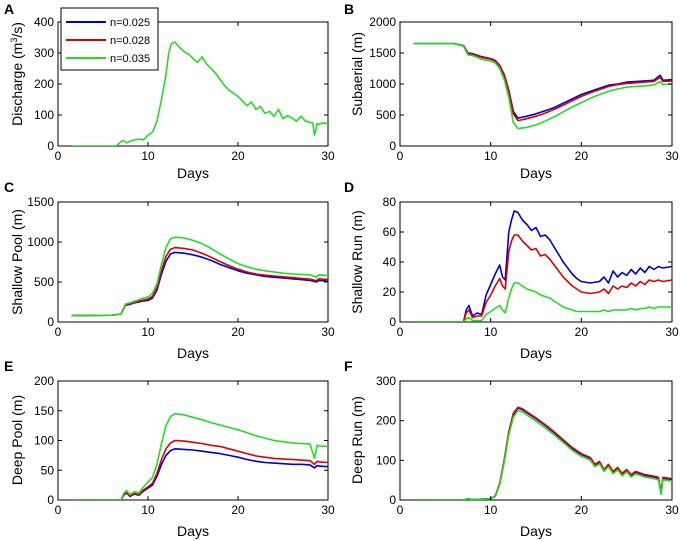 The height and width of the screenshot is (541, 680). Describe the element at coordinates (17, 84) in the screenshot. I see `y-axis-label-a-main: Discharge (m` at that location.